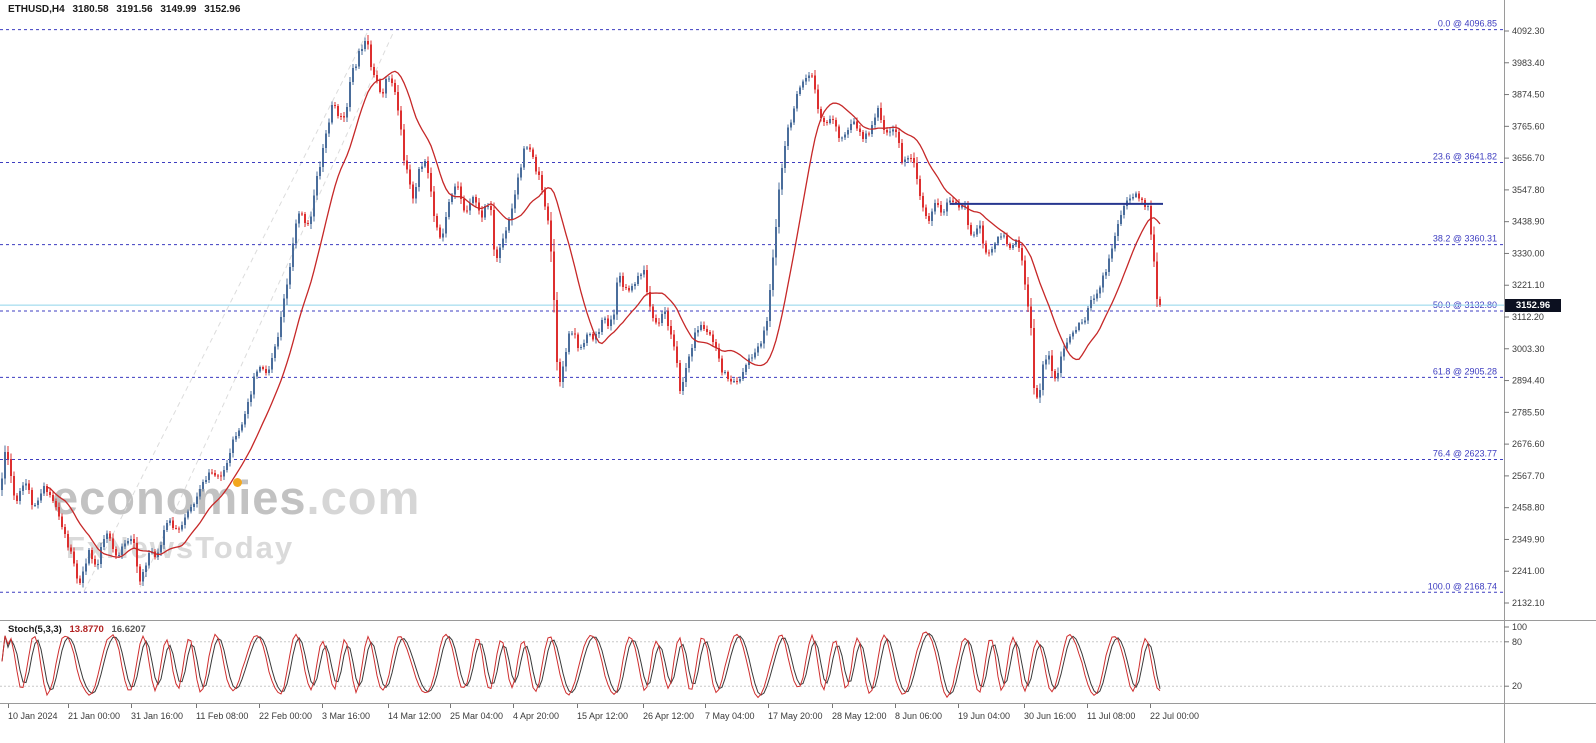 The height and width of the screenshot is (743, 1596). Describe the element at coordinates (128, 629) in the screenshot. I see `stoch-signal-value: 16.6207` at that location.